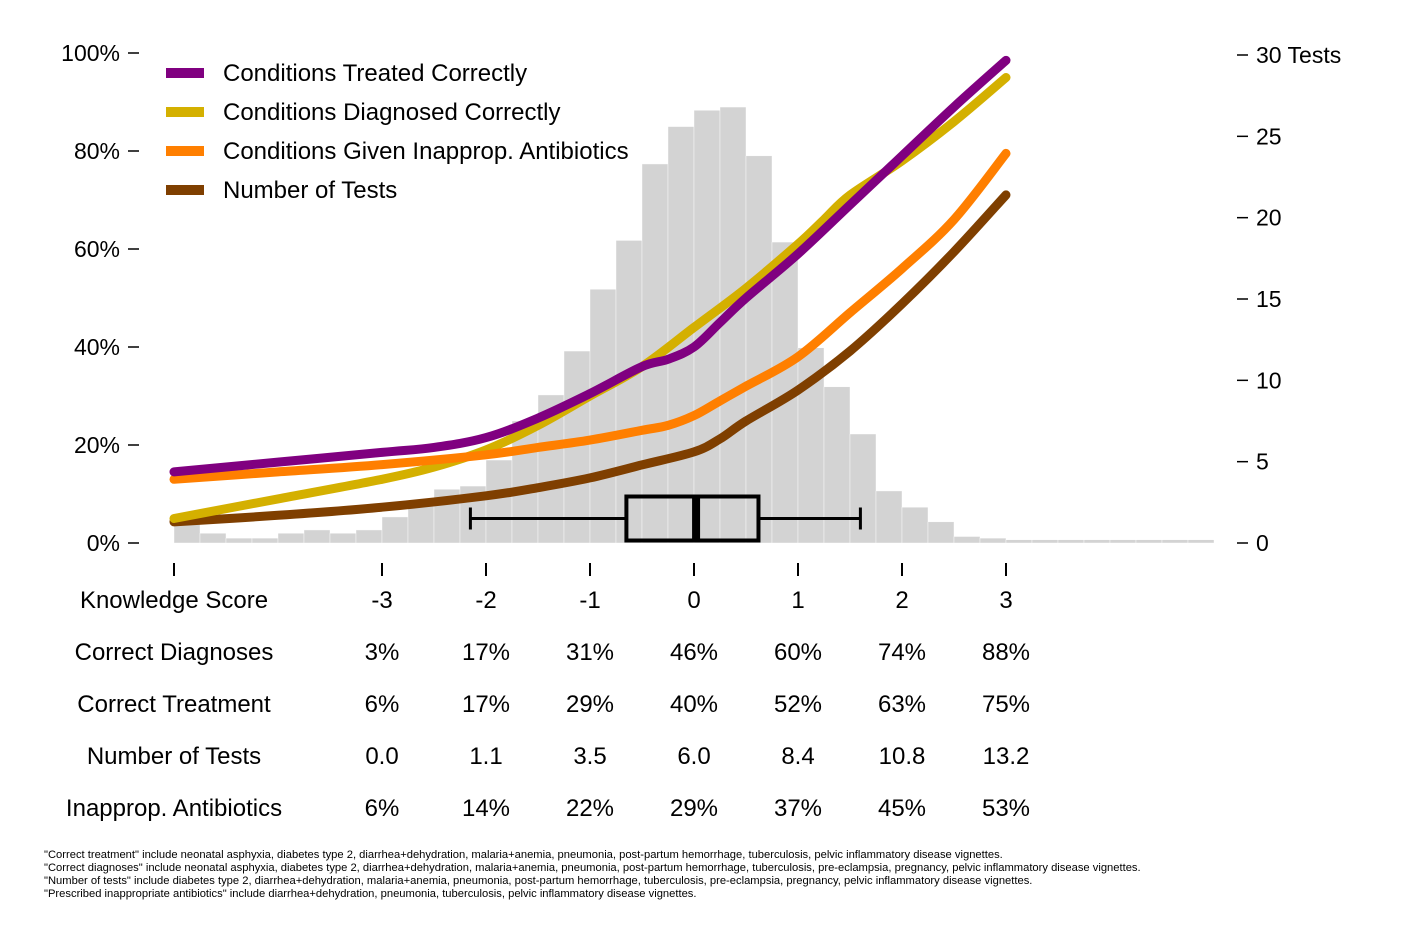  What do you see at coordinates (902, 756) in the screenshot?
I see `table-cell: 10.8` at bounding box center [902, 756].